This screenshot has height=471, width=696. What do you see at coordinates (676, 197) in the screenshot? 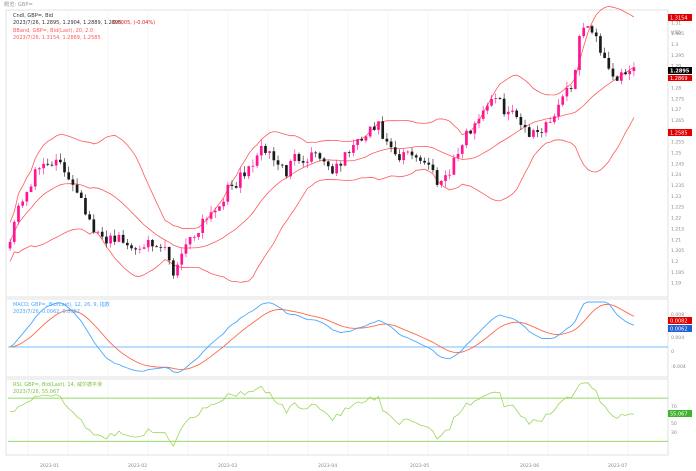
I see `price-tick-label: 1.23` at bounding box center [676, 197].